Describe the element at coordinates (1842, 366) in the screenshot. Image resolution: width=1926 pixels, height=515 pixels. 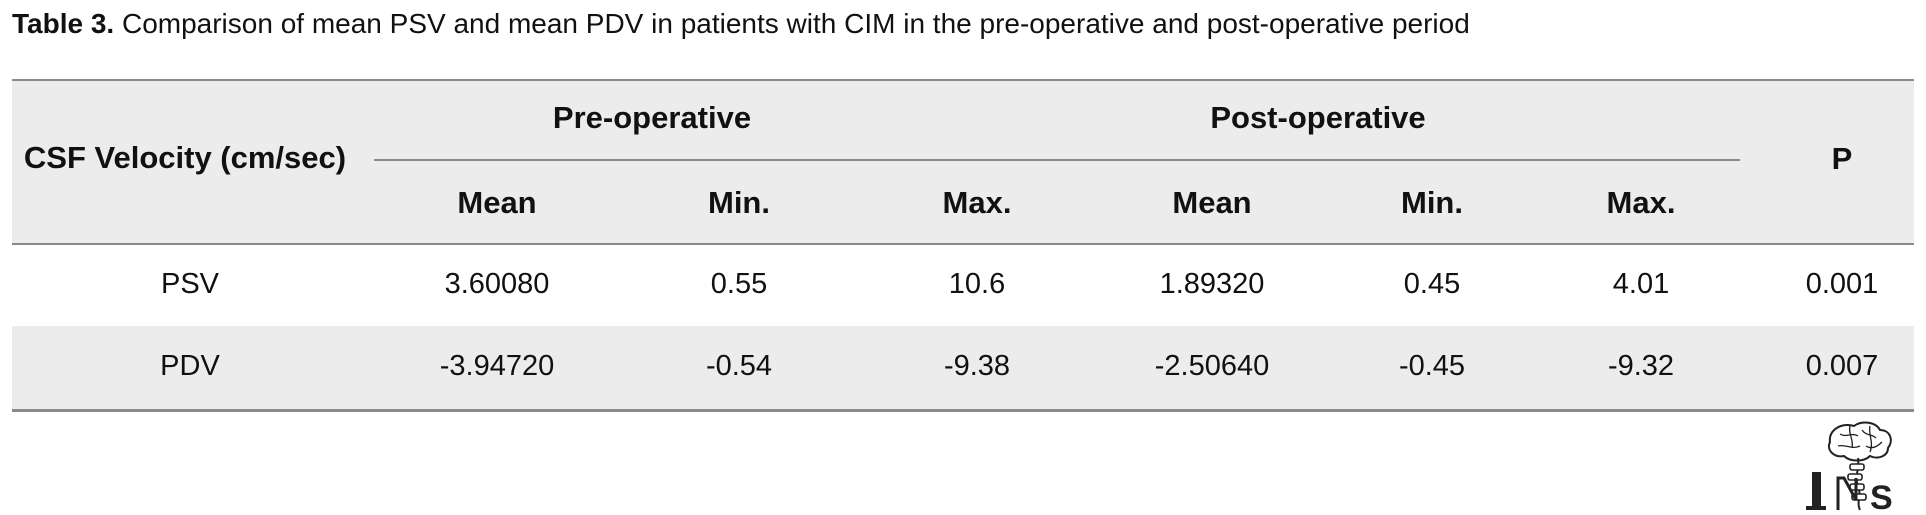
I see `p-value-cell: 0.007` at that location.